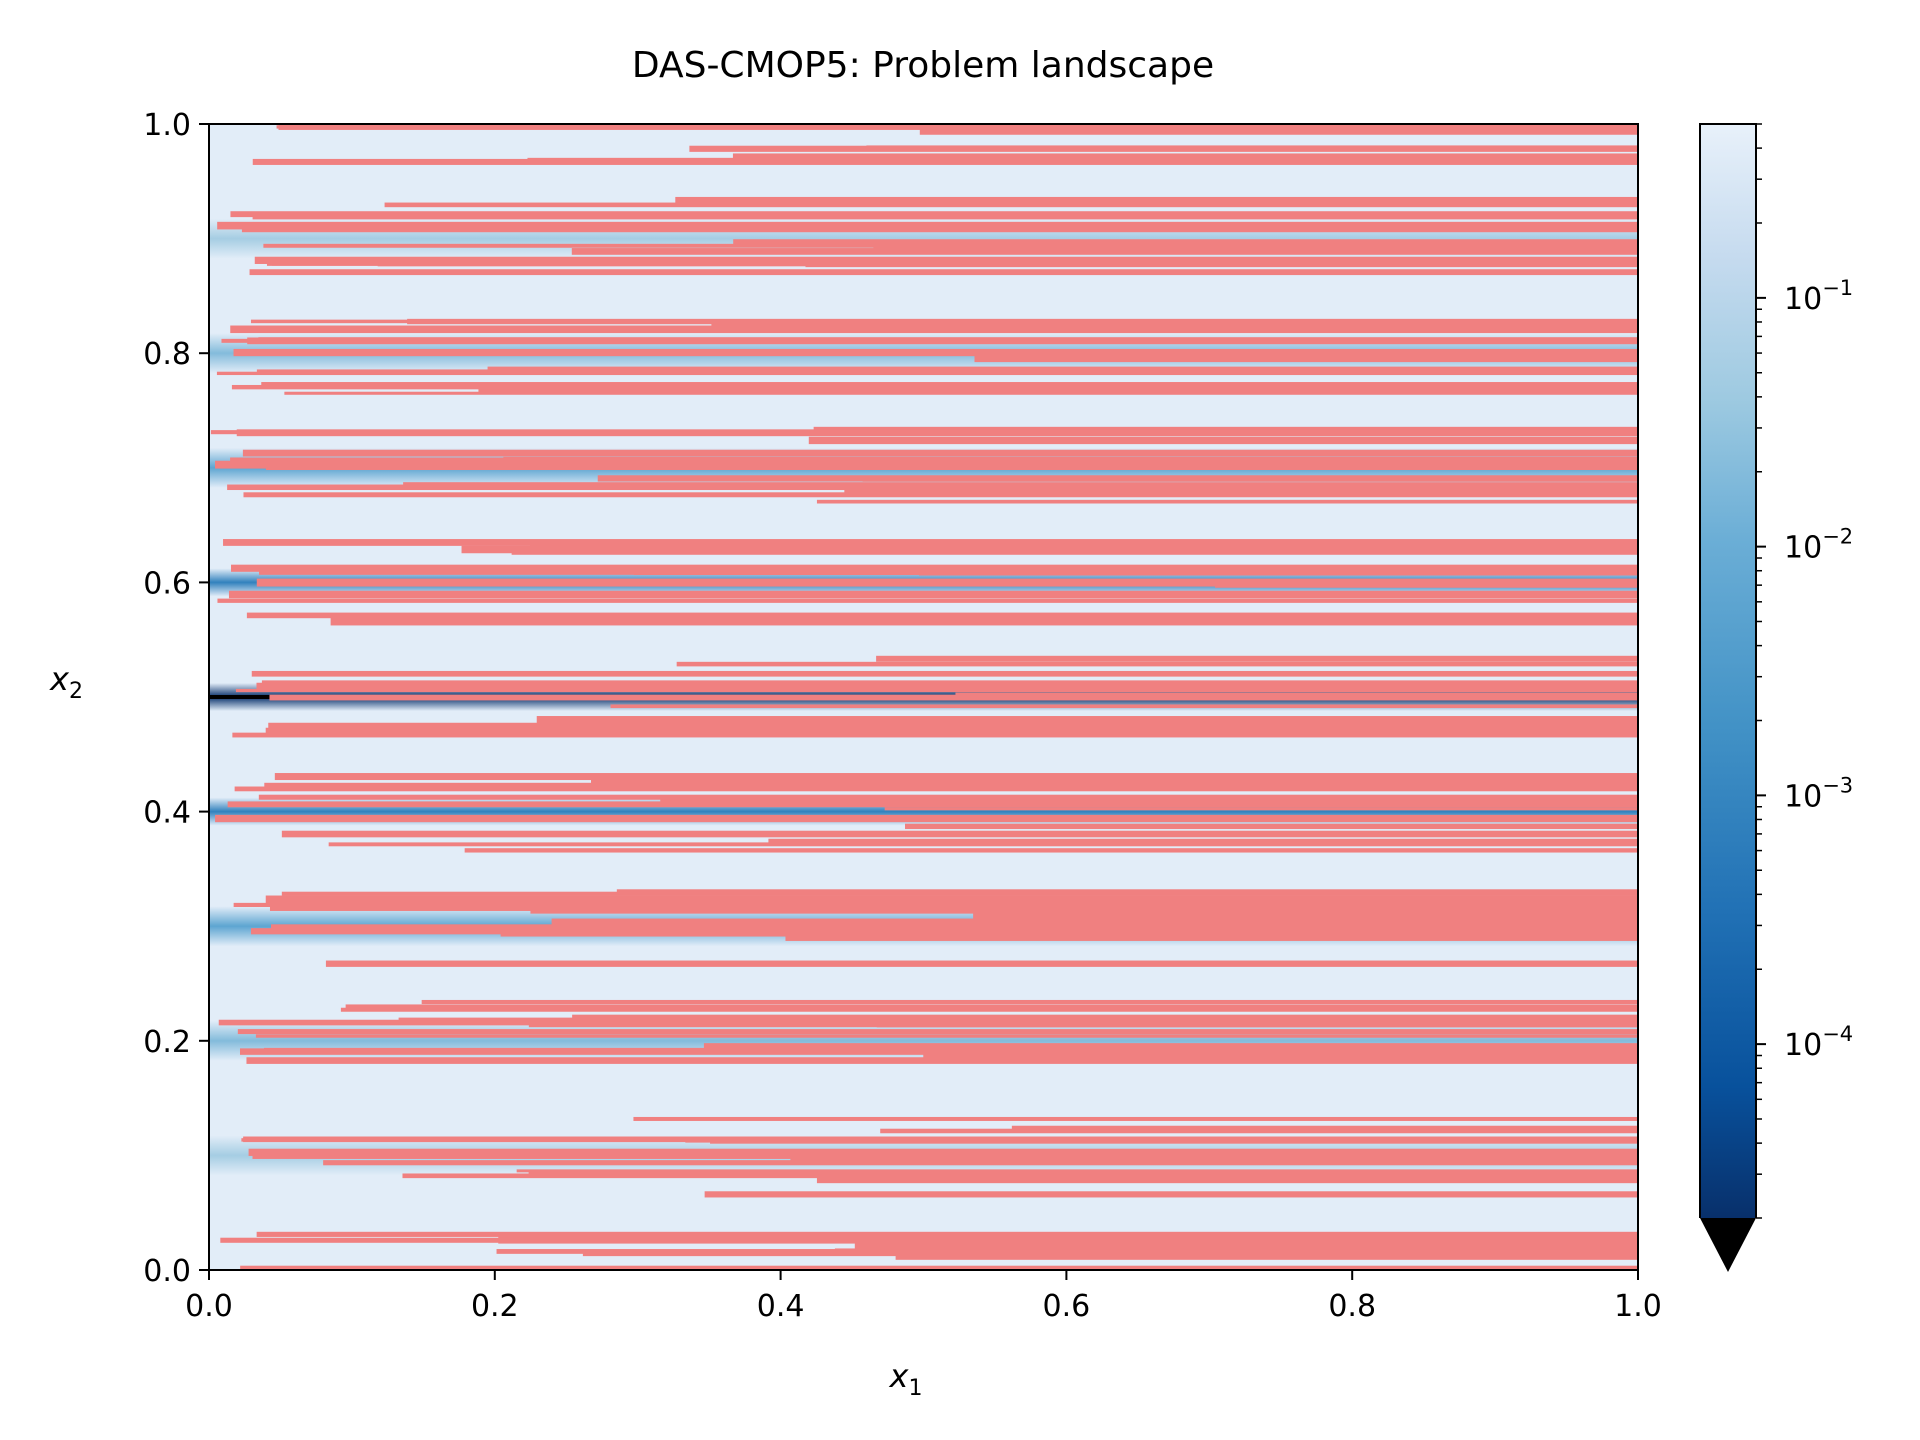 The image size is (1920, 1440). Describe the element at coordinates (66, 682) in the screenshot. I see `y-axis-label: x2` at that location.